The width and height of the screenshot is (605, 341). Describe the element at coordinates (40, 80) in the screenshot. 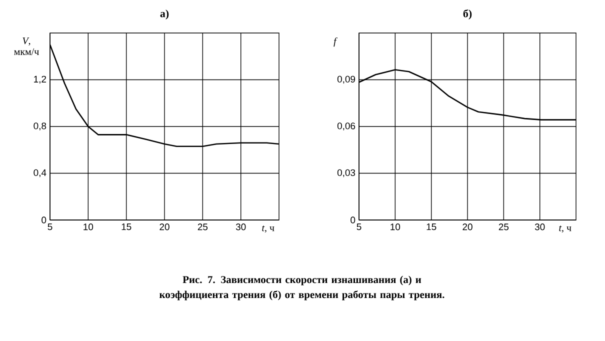

I see `y-tick-label: 1,2` at that location.